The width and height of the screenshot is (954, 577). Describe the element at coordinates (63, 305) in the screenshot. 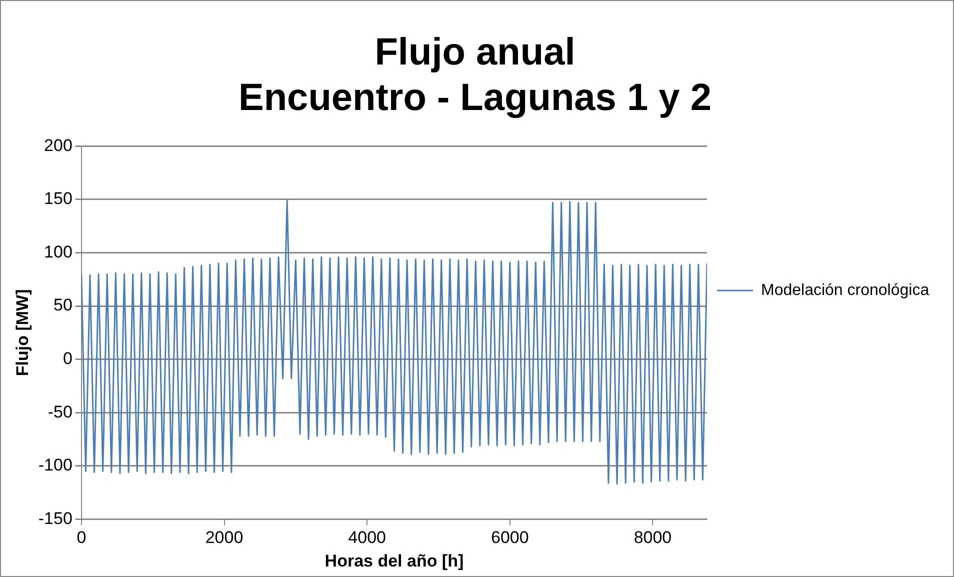

I see `y-tick-label: 50` at that location.